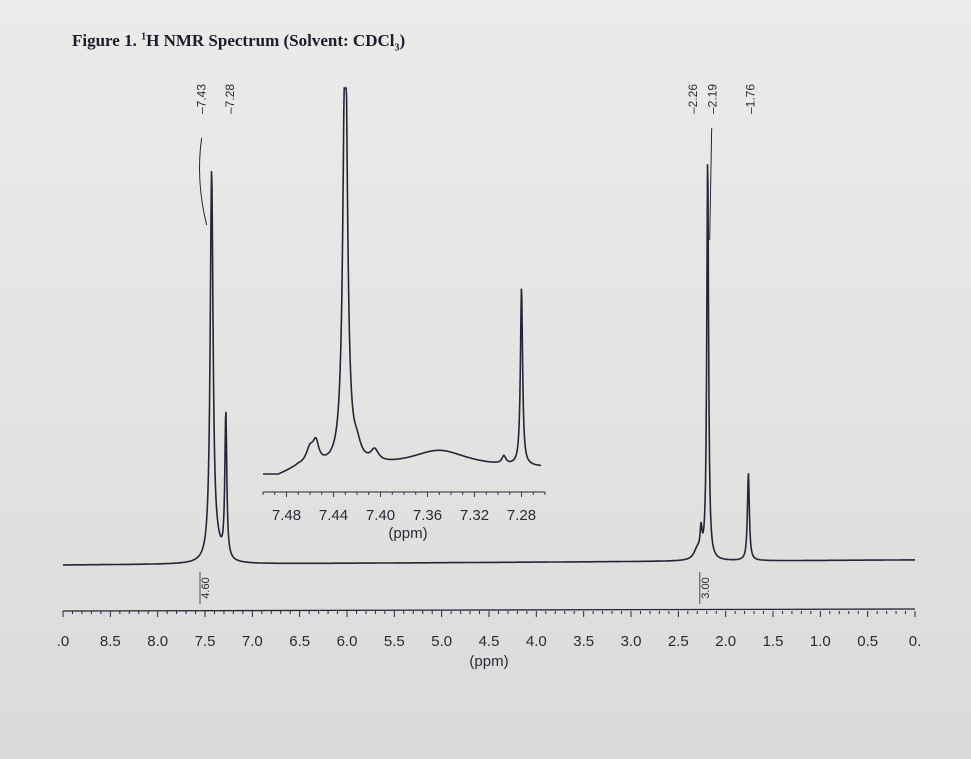 Image resolution: width=971 pixels, height=759 pixels. What do you see at coordinates (476, 162) in the screenshot?
I see `peak-labels: –7.43 –7.28 –2.26 –2.19 –1.76` at bounding box center [476, 162].